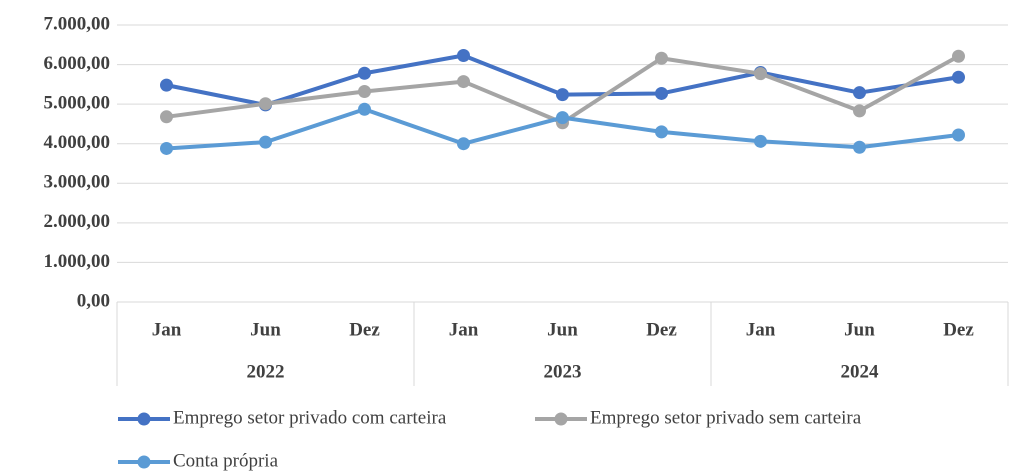  What do you see at coordinates (93, 300) in the screenshot?
I see `y-tick-label: 0,00` at bounding box center [93, 300].